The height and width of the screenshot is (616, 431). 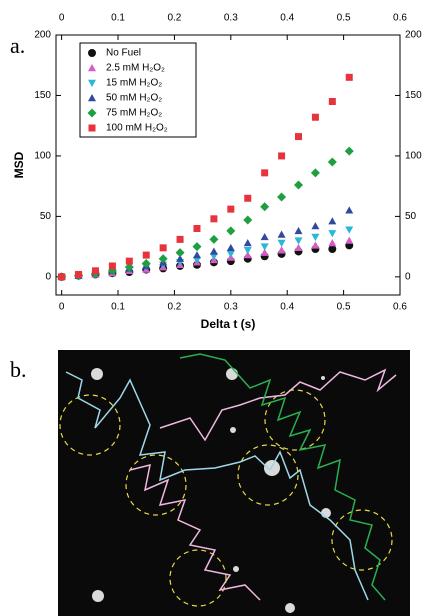 I want to click on x-tick-label: 0.1, so click(x=118, y=307).